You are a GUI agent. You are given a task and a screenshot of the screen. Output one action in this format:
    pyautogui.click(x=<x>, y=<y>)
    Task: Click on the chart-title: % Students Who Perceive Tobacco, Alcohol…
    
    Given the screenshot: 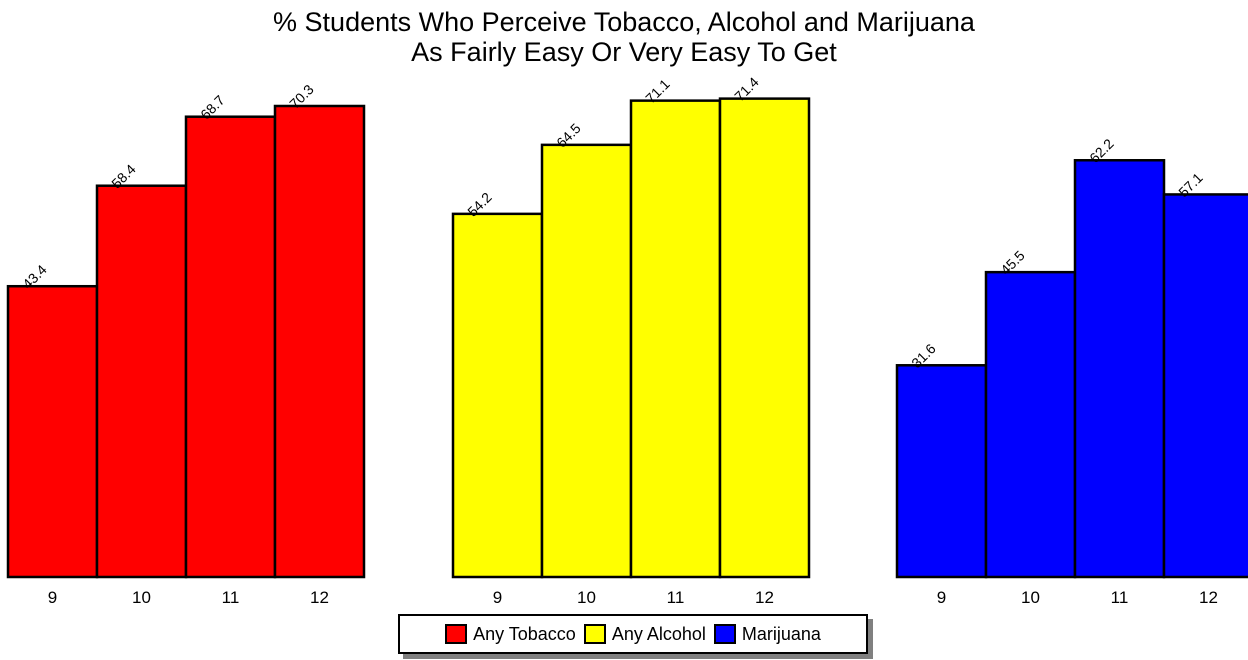 What is the action you would take?
    pyautogui.click(x=624, y=22)
    